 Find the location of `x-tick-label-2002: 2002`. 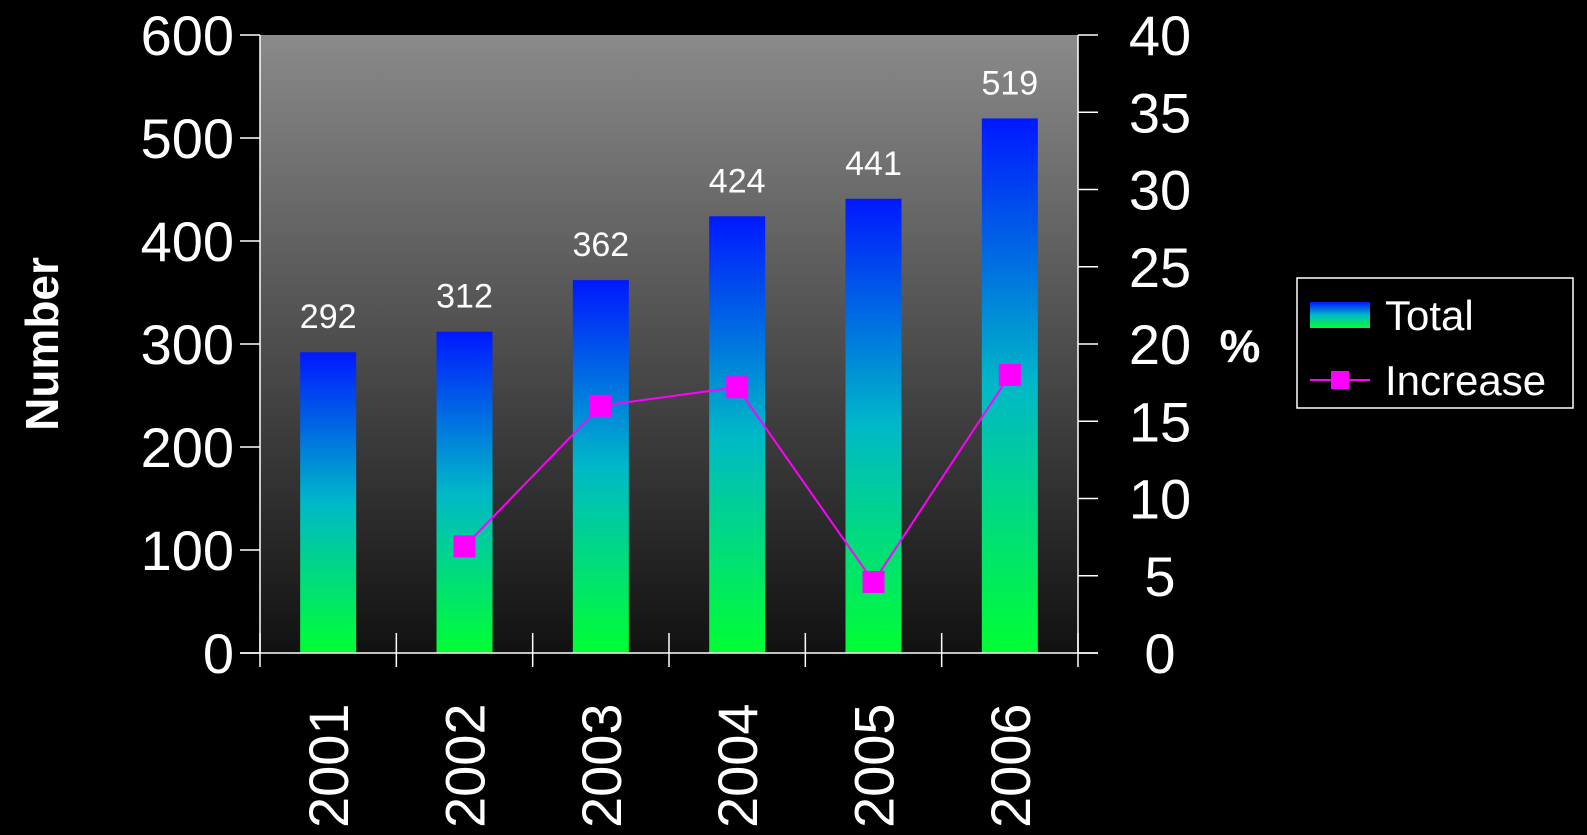

x-tick-label-2002: 2002 is located at coordinates (465, 765).